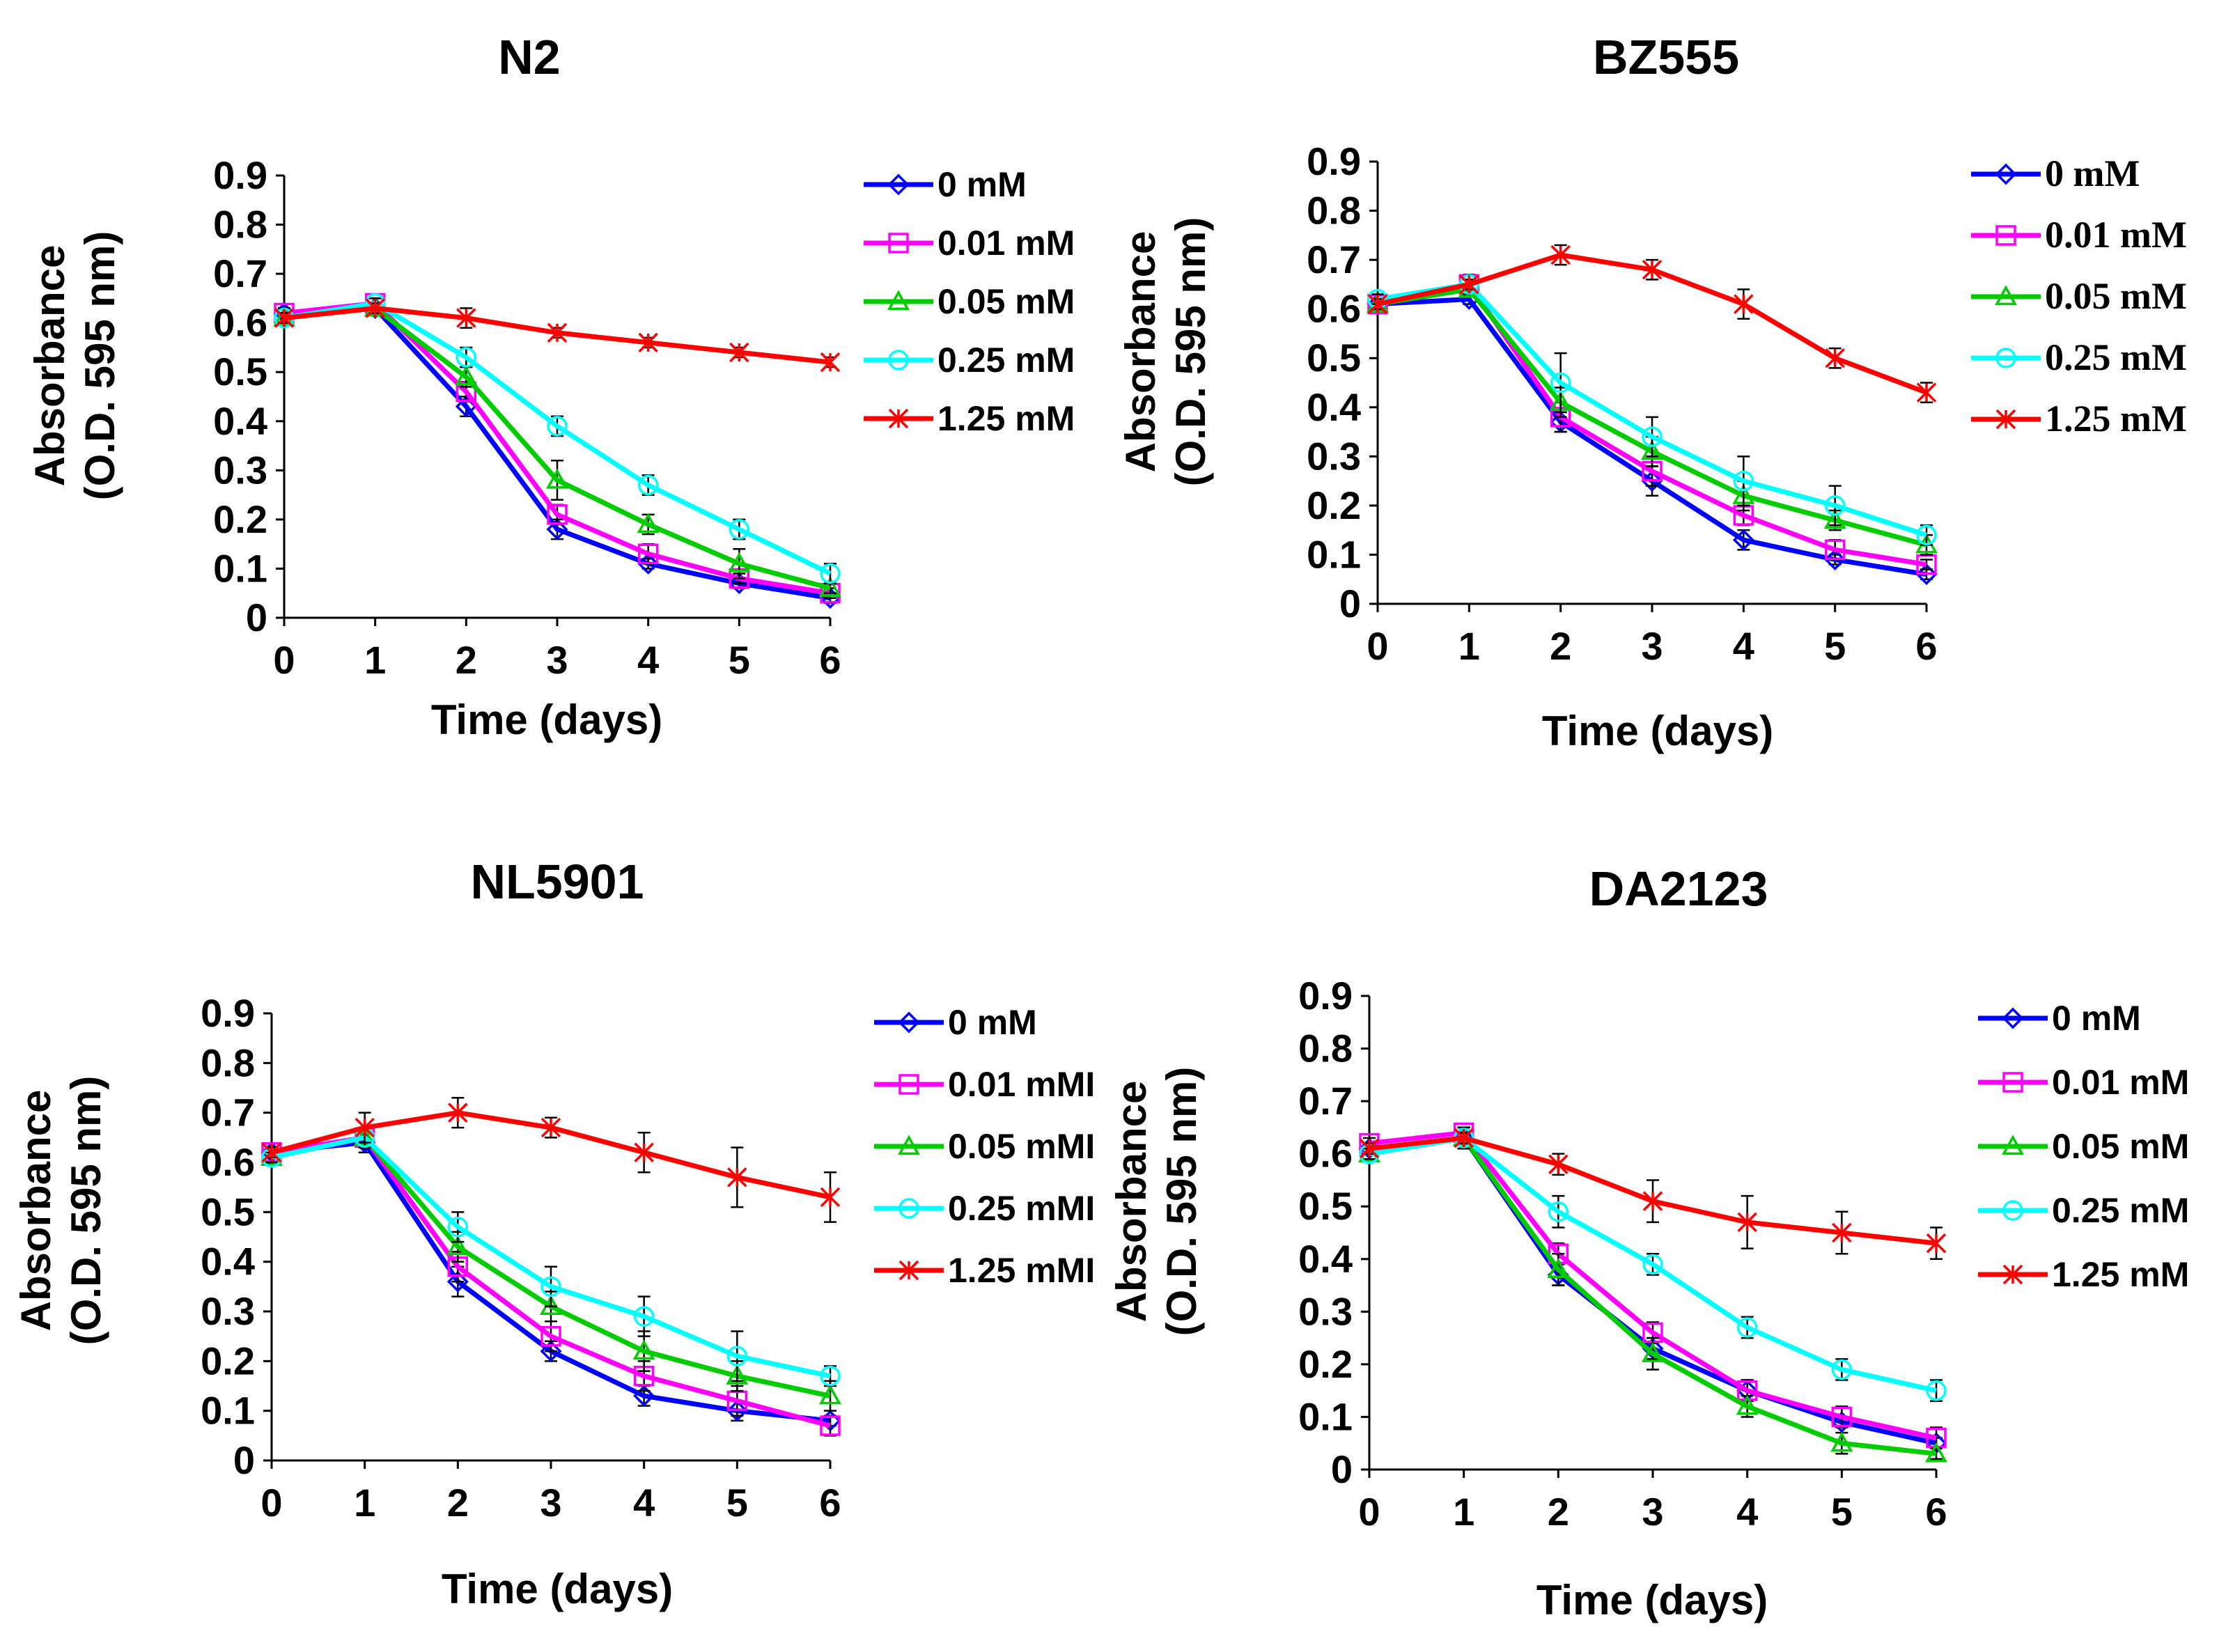  I want to click on series-0-mm, so click(1653, 1290).